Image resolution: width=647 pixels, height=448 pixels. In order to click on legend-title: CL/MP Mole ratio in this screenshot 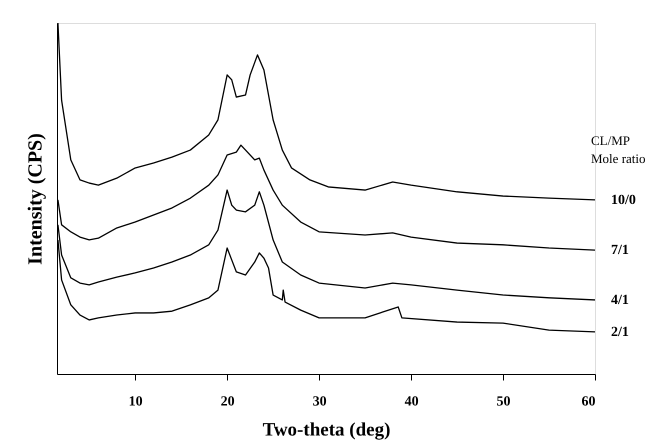, I will do `click(618, 149)`.